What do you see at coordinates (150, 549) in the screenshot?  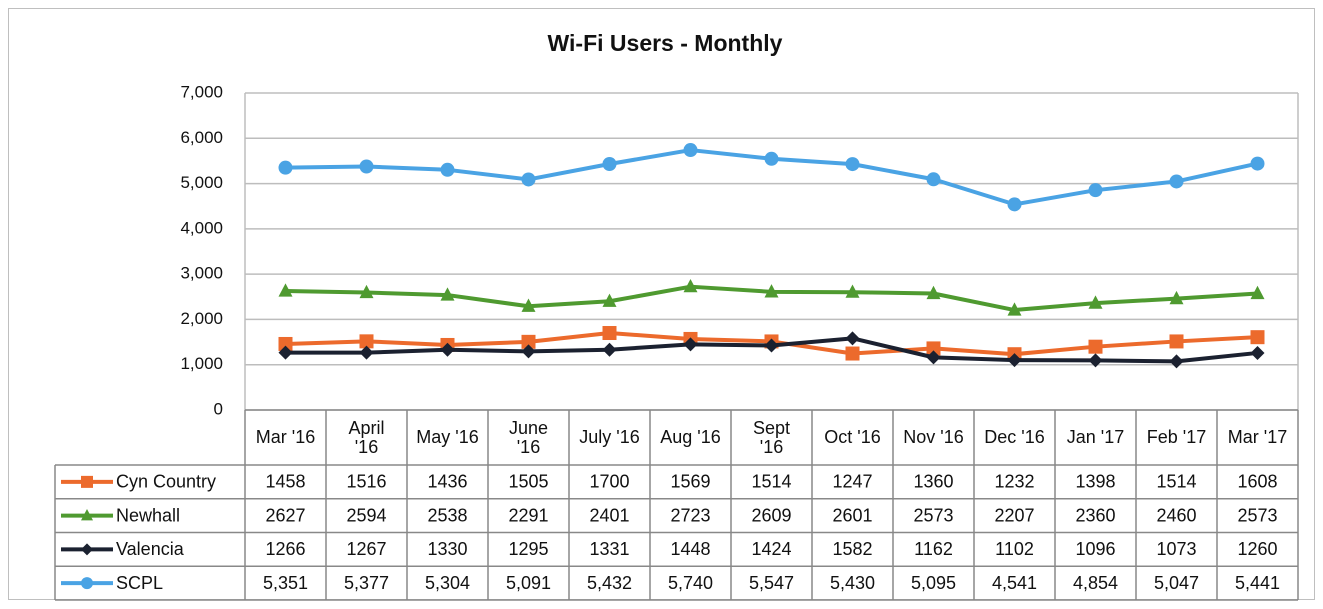 I see `legend-label: Valencia` at bounding box center [150, 549].